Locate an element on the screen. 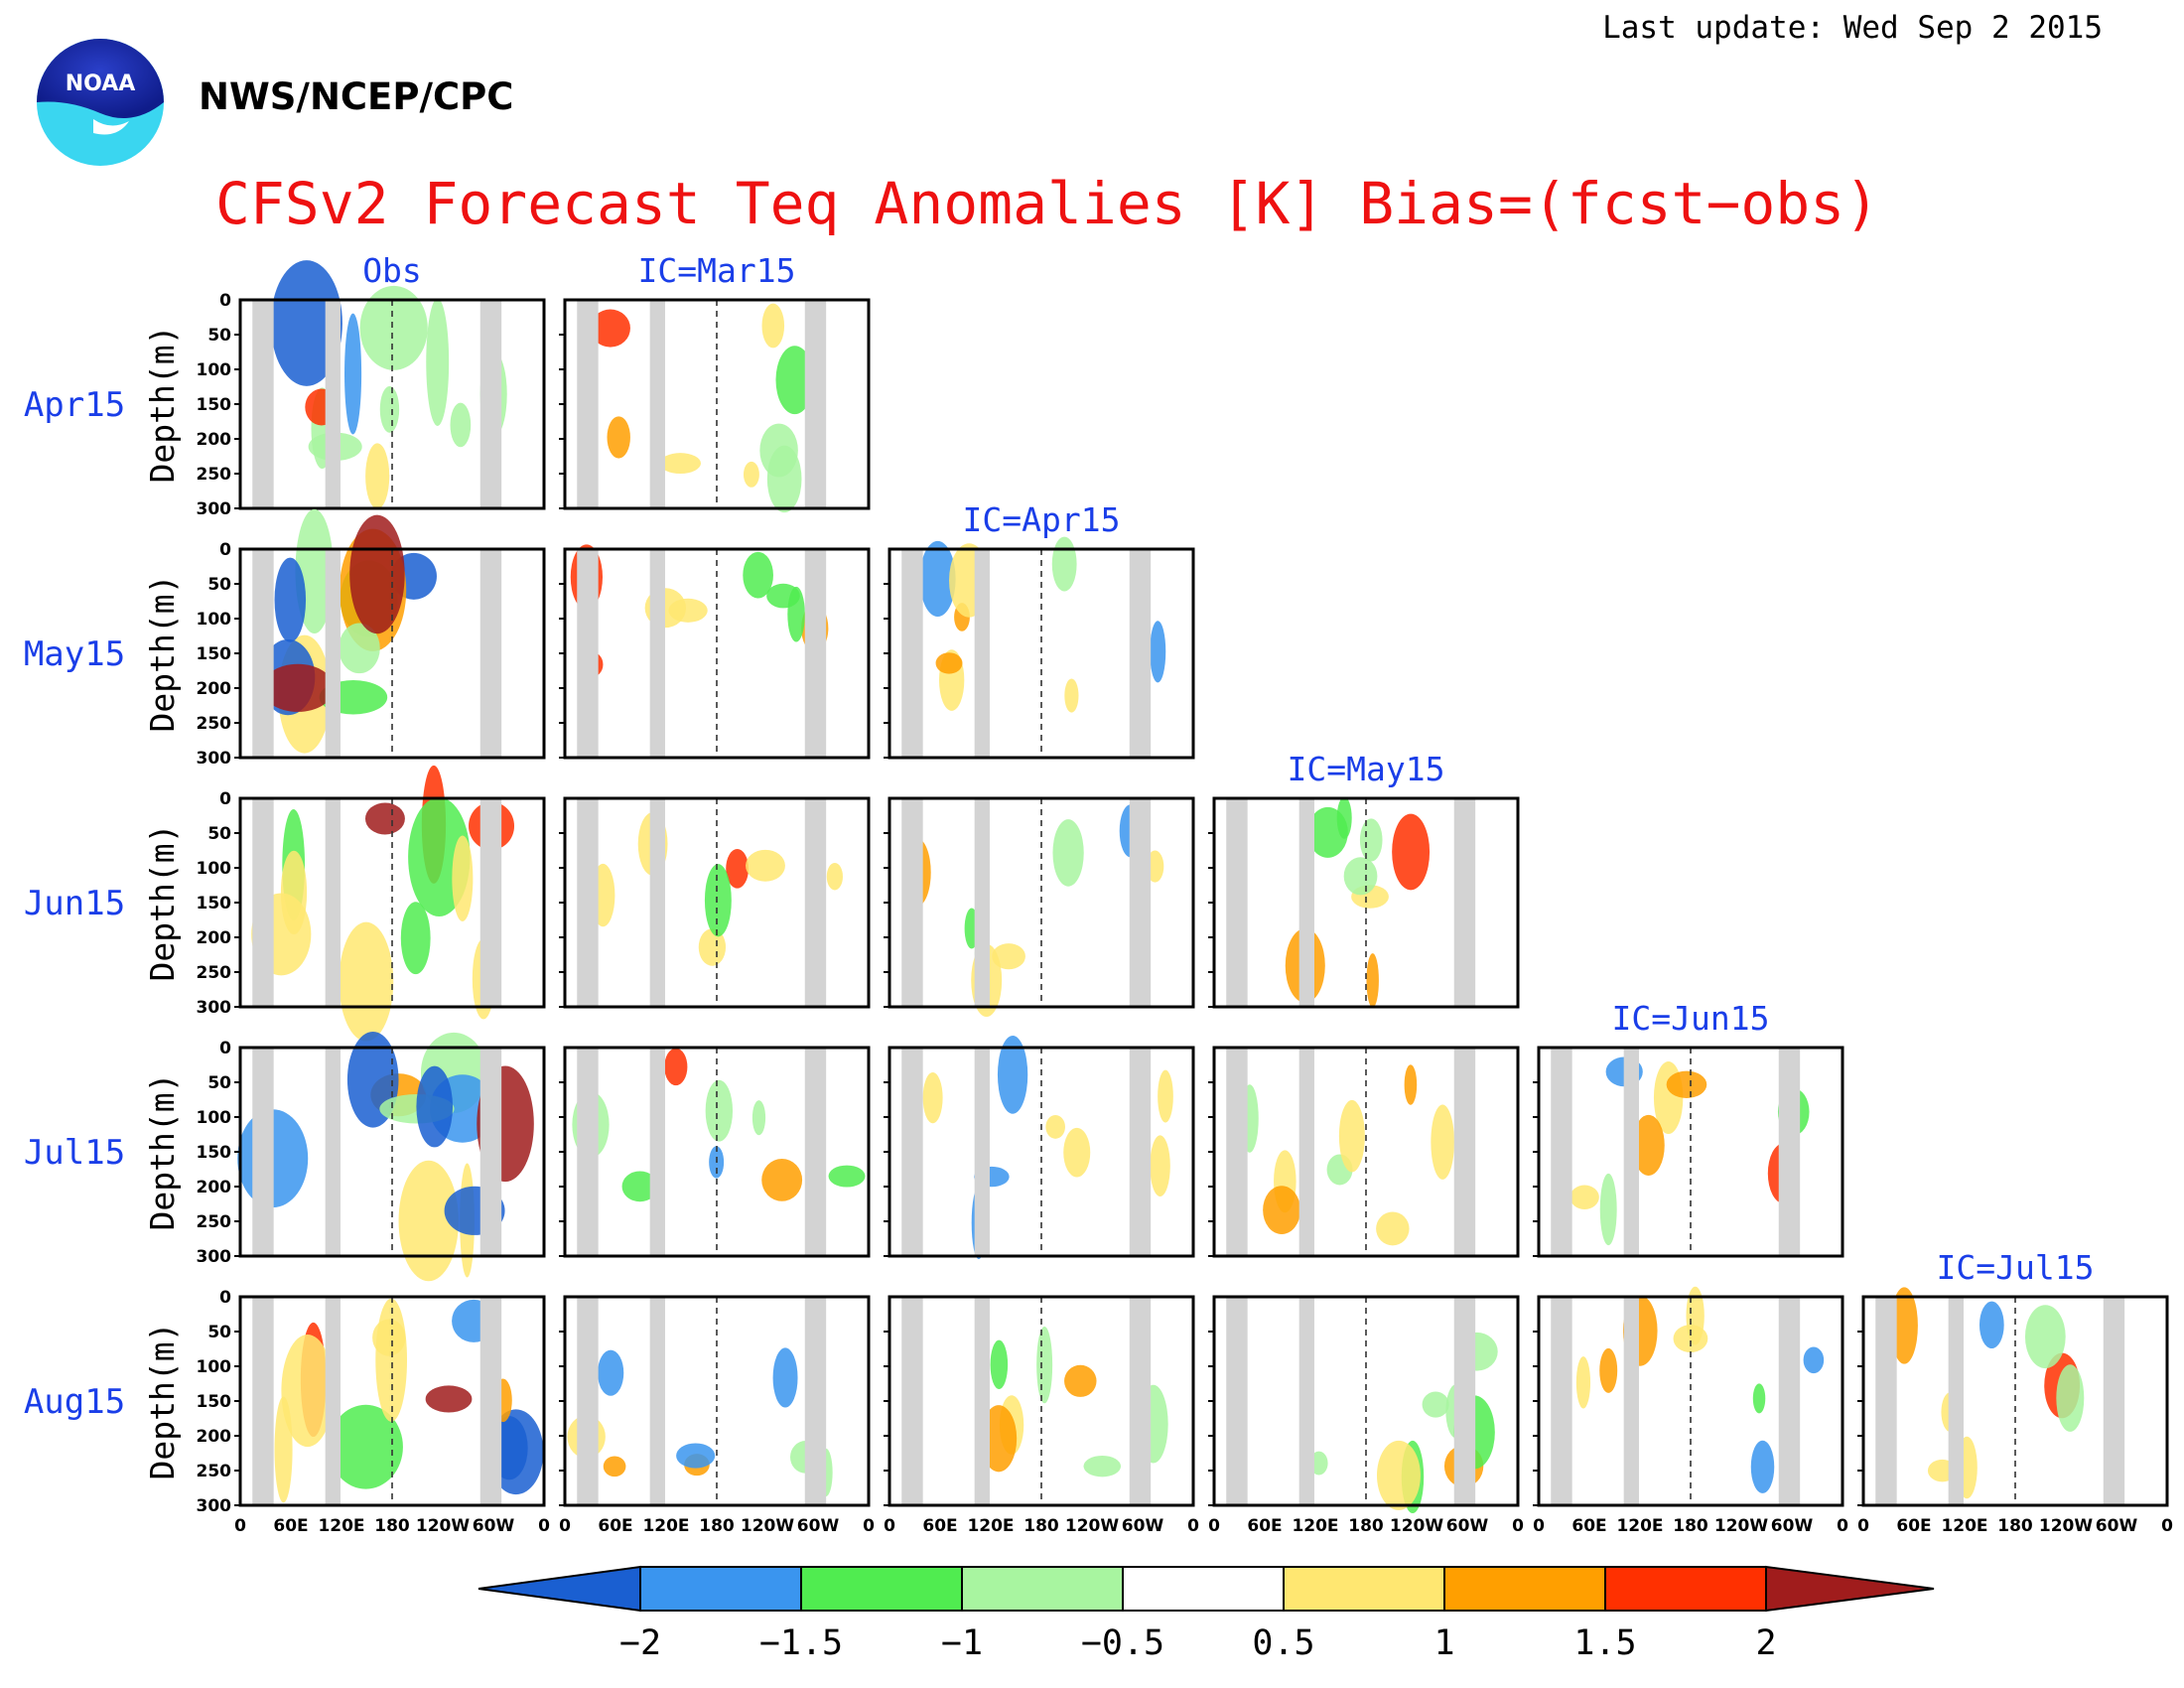 The width and height of the screenshot is (2184, 1688). colorbar-label: −2 is located at coordinates (640, 1643).